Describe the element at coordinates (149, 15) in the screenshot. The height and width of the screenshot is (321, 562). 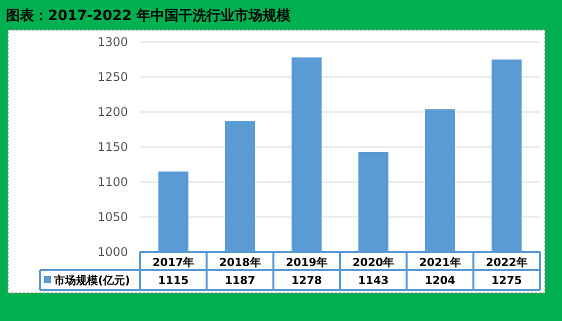
I see `chart-title: 图表：2017-2022 年中国干洗行业市场规模` at that location.